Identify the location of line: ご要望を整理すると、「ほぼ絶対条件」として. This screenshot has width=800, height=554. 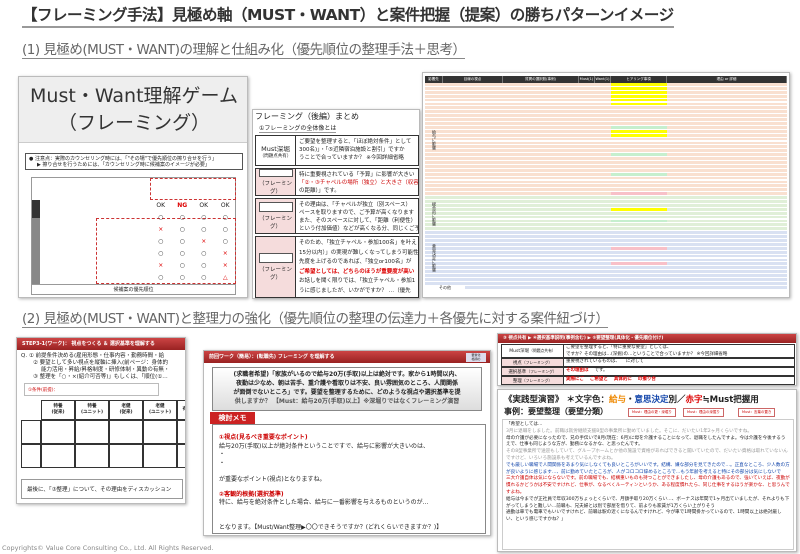
(355, 142).